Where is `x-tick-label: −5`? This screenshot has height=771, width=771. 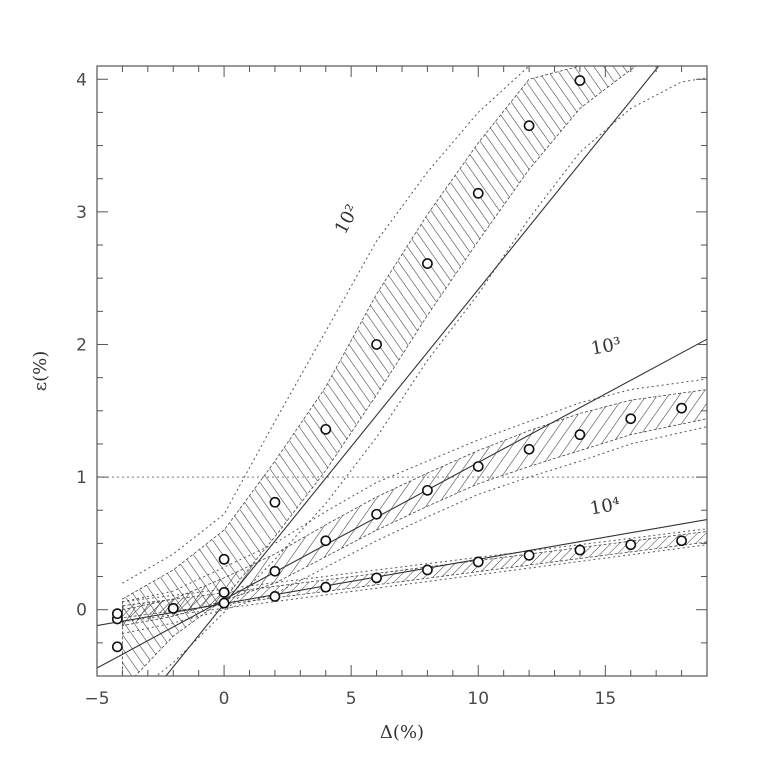
x-tick-label: −5 is located at coordinates (96, 699).